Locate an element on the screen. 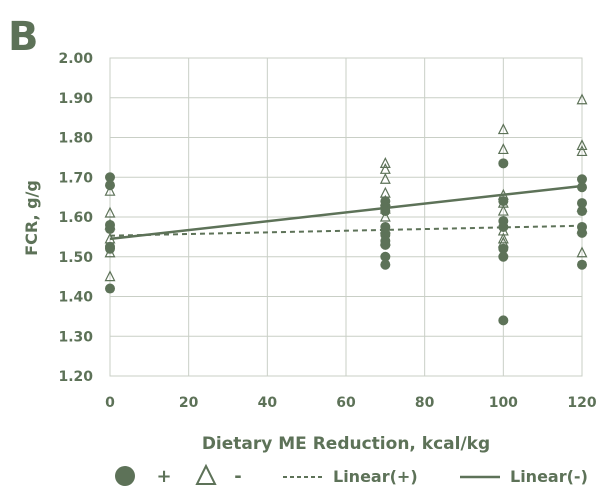 The width and height of the screenshot is (601, 491). panel-label: B is located at coordinates (23, 37).